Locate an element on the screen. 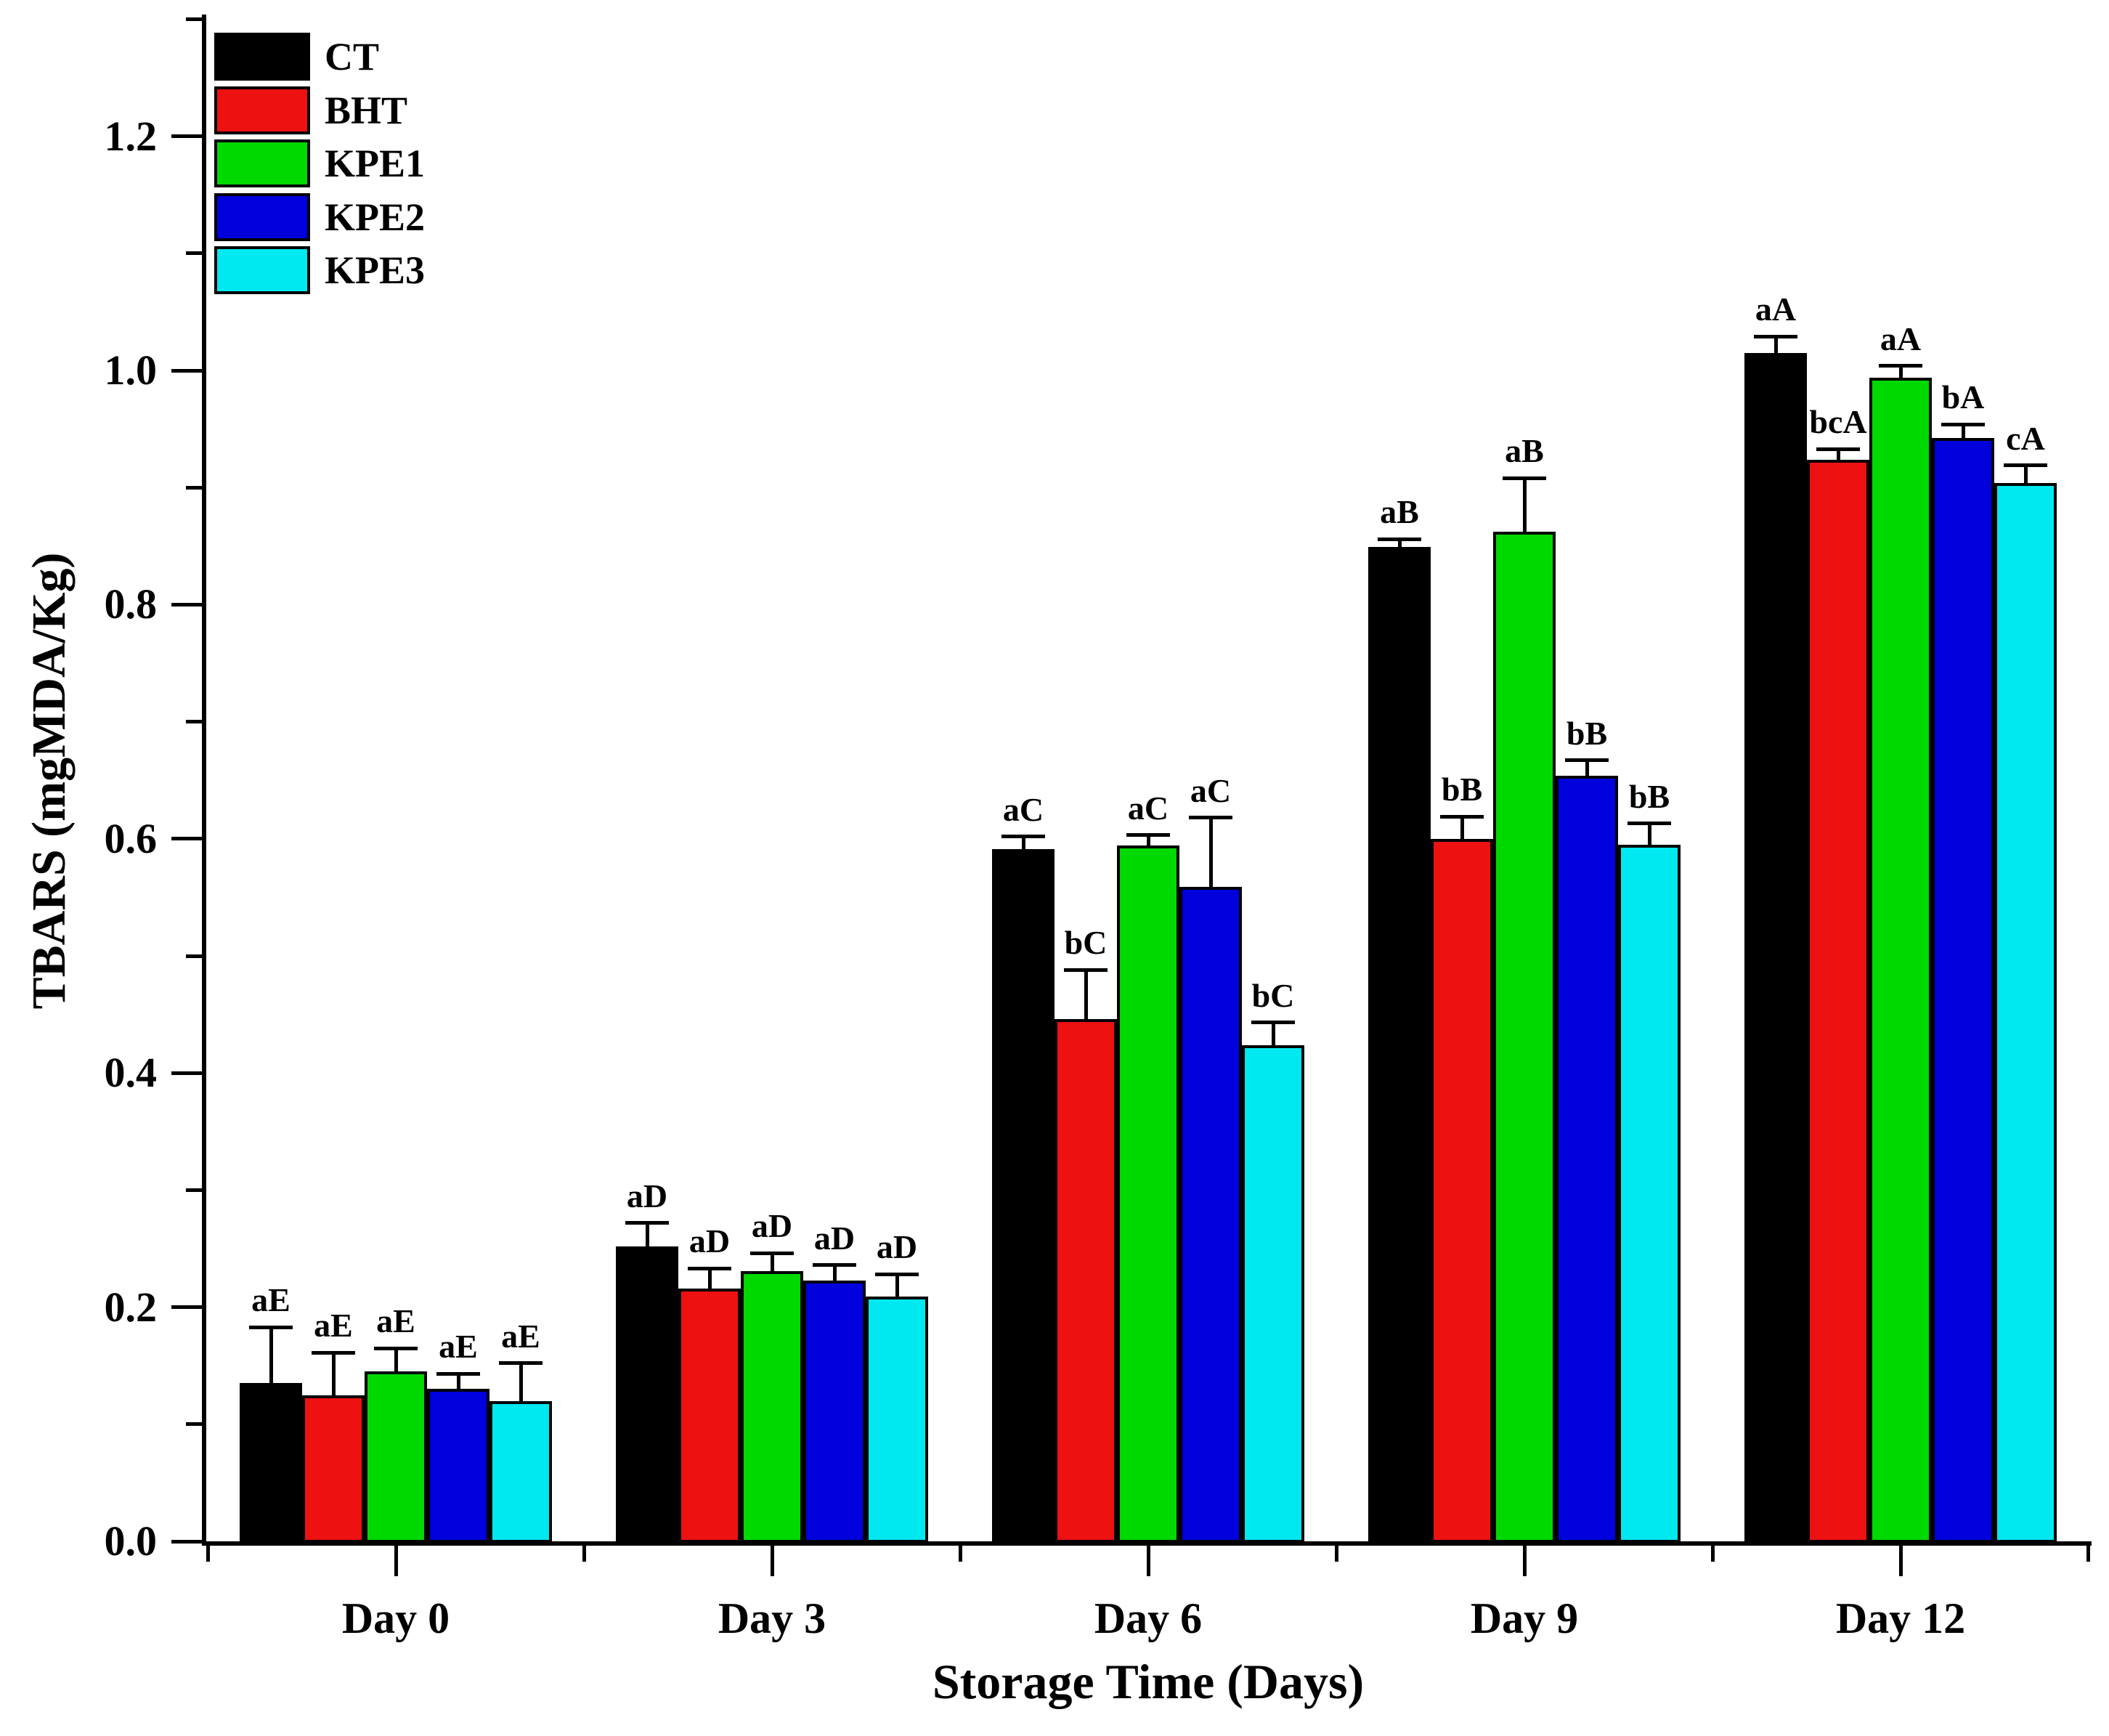  y-tick-label: 0.0 is located at coordinates (131, 1541).